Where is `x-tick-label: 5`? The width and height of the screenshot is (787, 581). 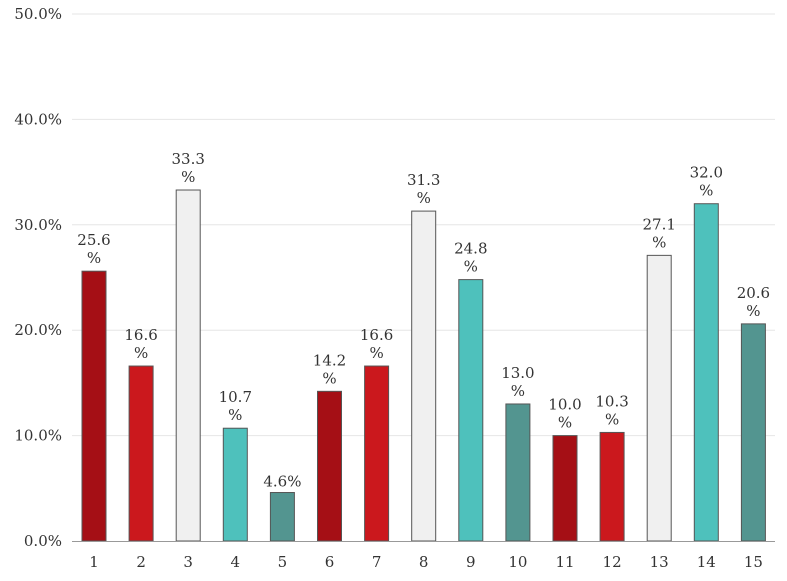 x-tick-label: 5 is located at coordinates (283, 562).